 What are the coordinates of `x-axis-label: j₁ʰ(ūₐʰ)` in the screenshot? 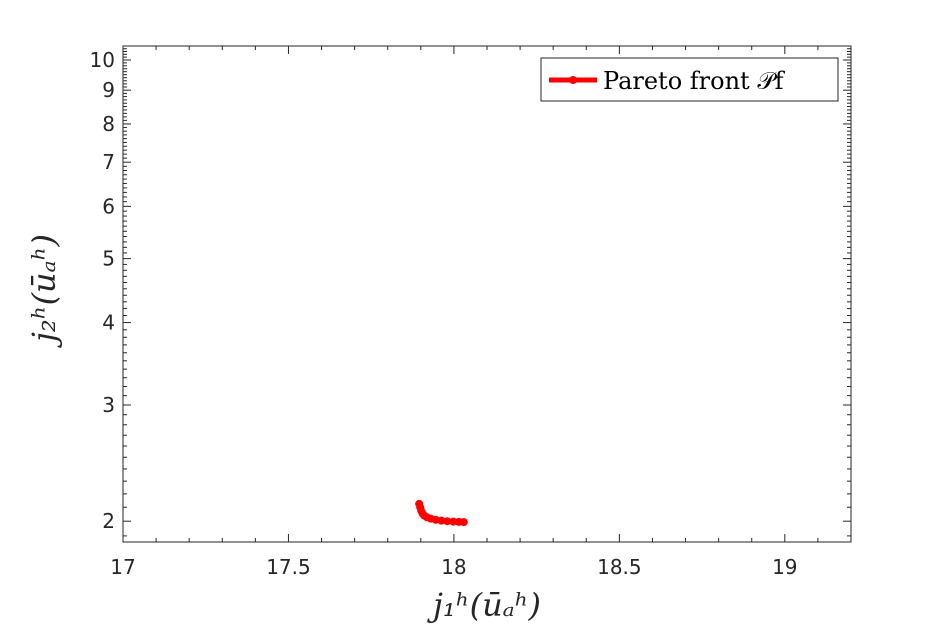 It's located at (484, 605).